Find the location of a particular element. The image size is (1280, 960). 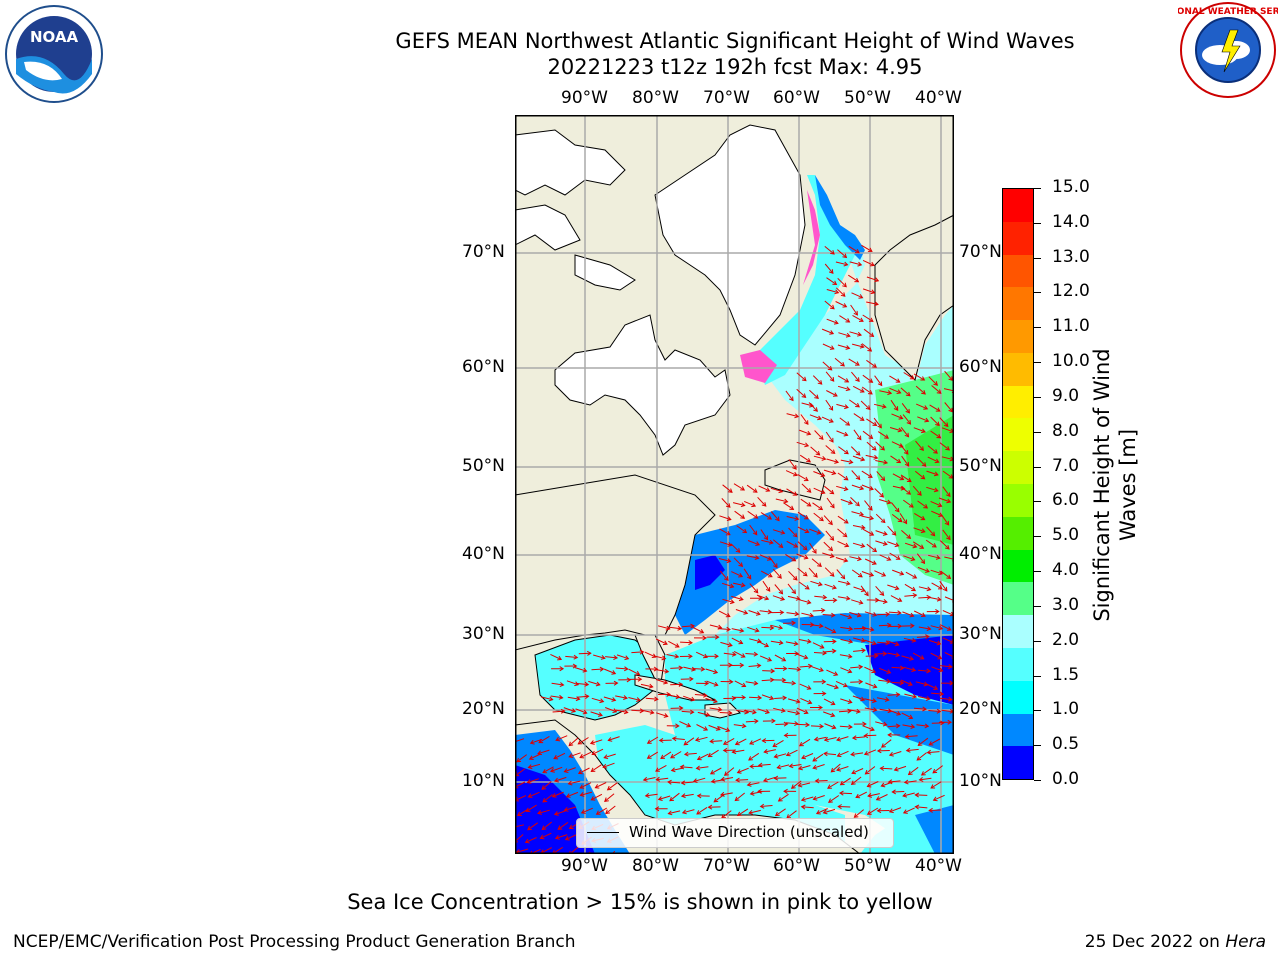

coastal-deep-blue is located at coordinates (710, 572).